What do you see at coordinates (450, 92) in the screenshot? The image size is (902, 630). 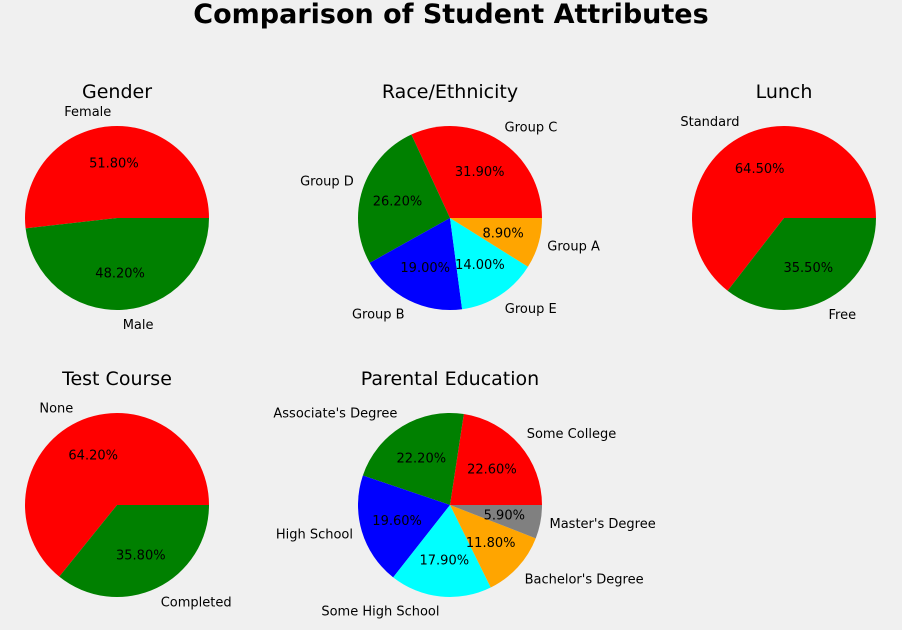 I see `chart-title-race-ethnicity: Race/Ethnicity` at bounding box center [450, 92].